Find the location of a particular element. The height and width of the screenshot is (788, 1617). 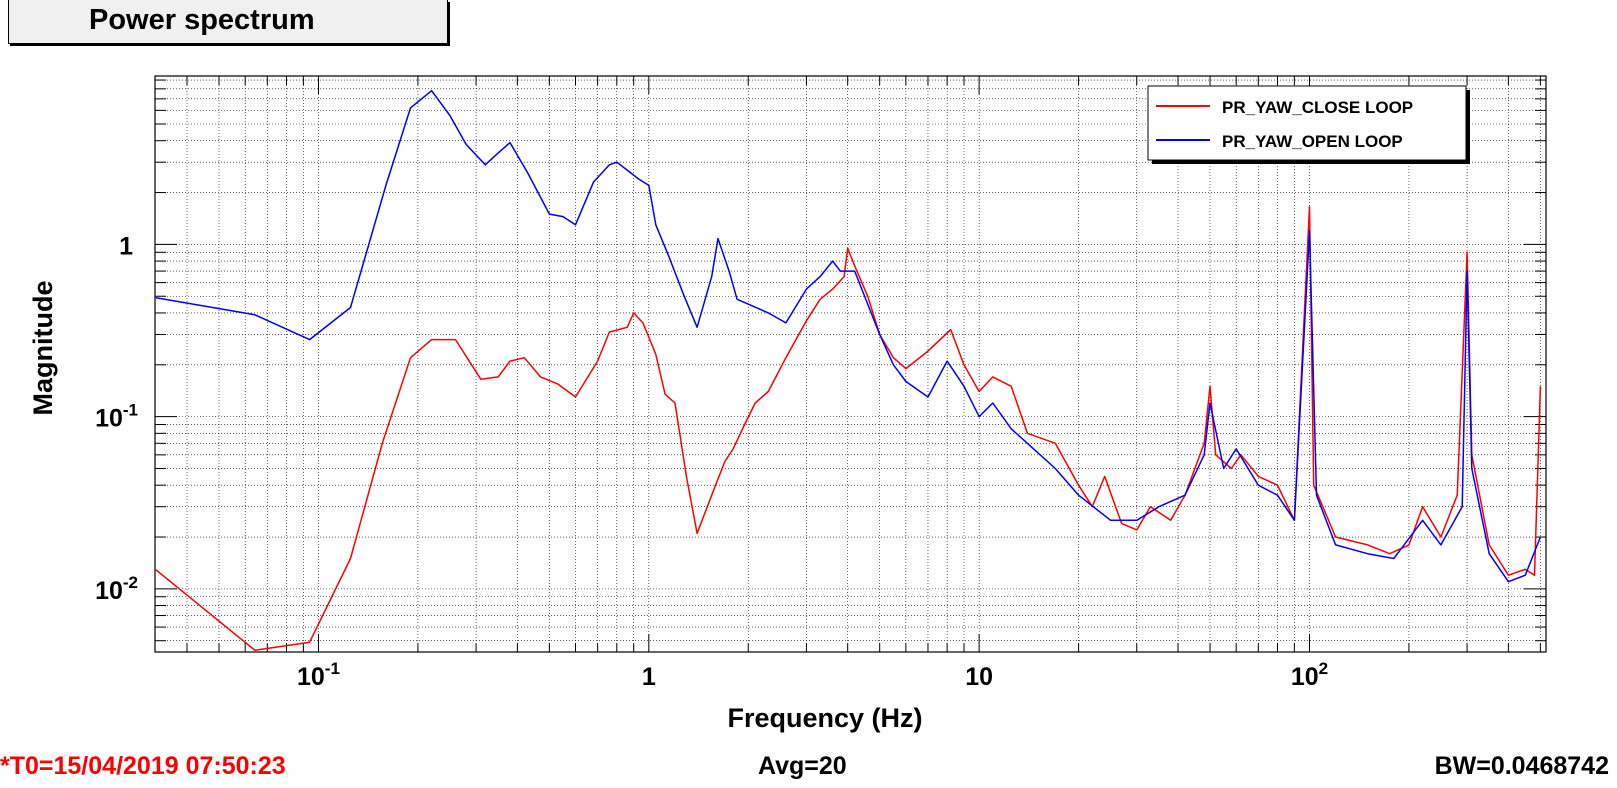

x-tick-label: 10 is located at coordinates (979, 677).